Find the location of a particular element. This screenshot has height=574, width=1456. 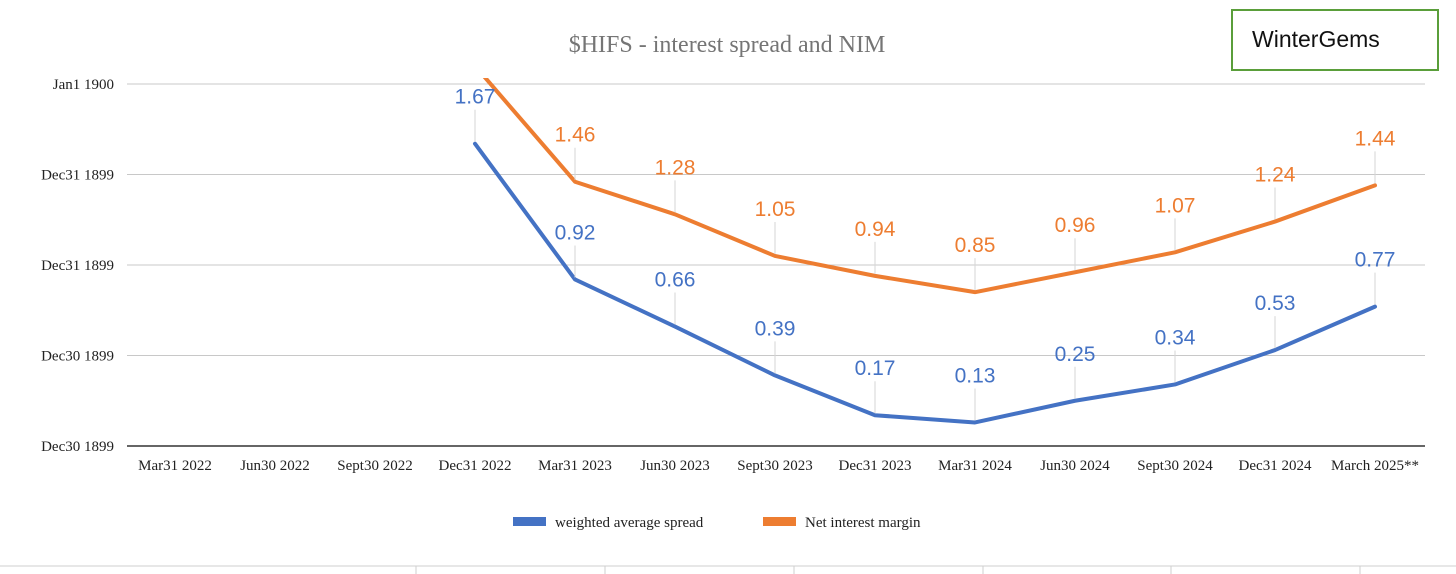

data-label-weighted-average-spread: 0.39 is located at coordinates (775, 328).